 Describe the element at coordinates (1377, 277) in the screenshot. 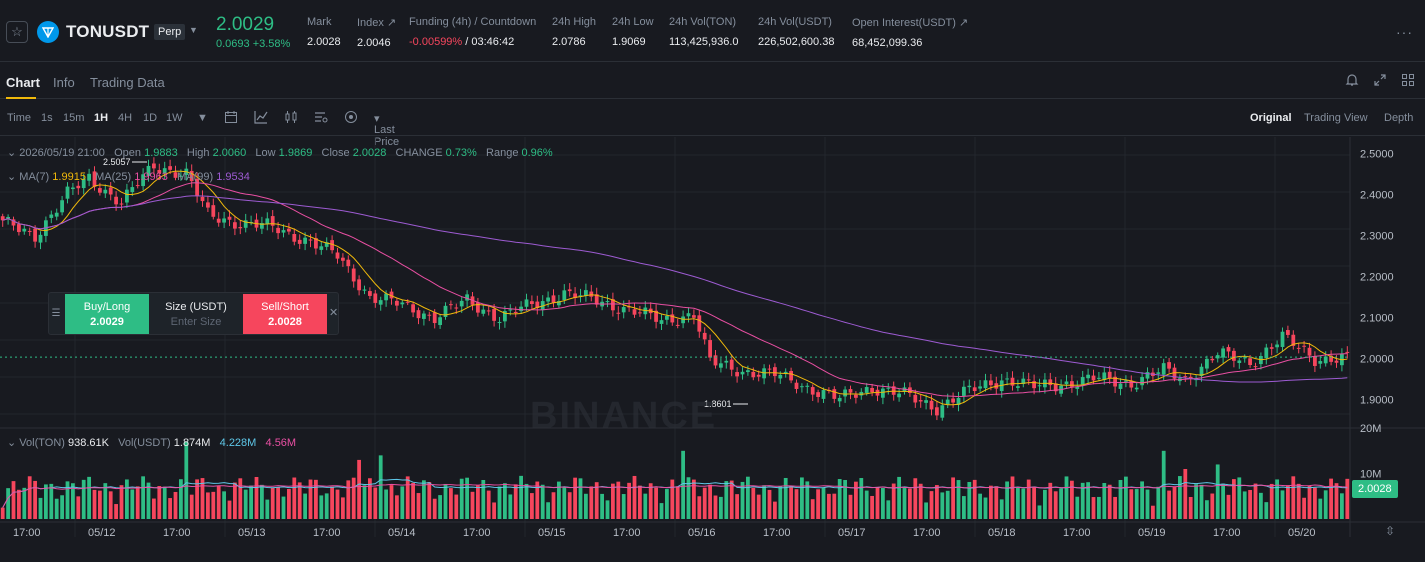

I see `price-tick-label: 2.2000` at that location.